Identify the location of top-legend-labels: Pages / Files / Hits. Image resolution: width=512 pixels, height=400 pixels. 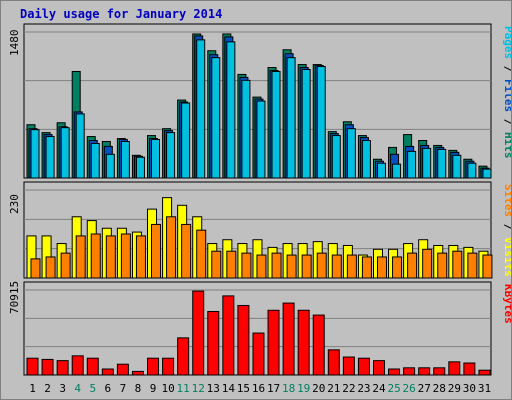
(506, 92).